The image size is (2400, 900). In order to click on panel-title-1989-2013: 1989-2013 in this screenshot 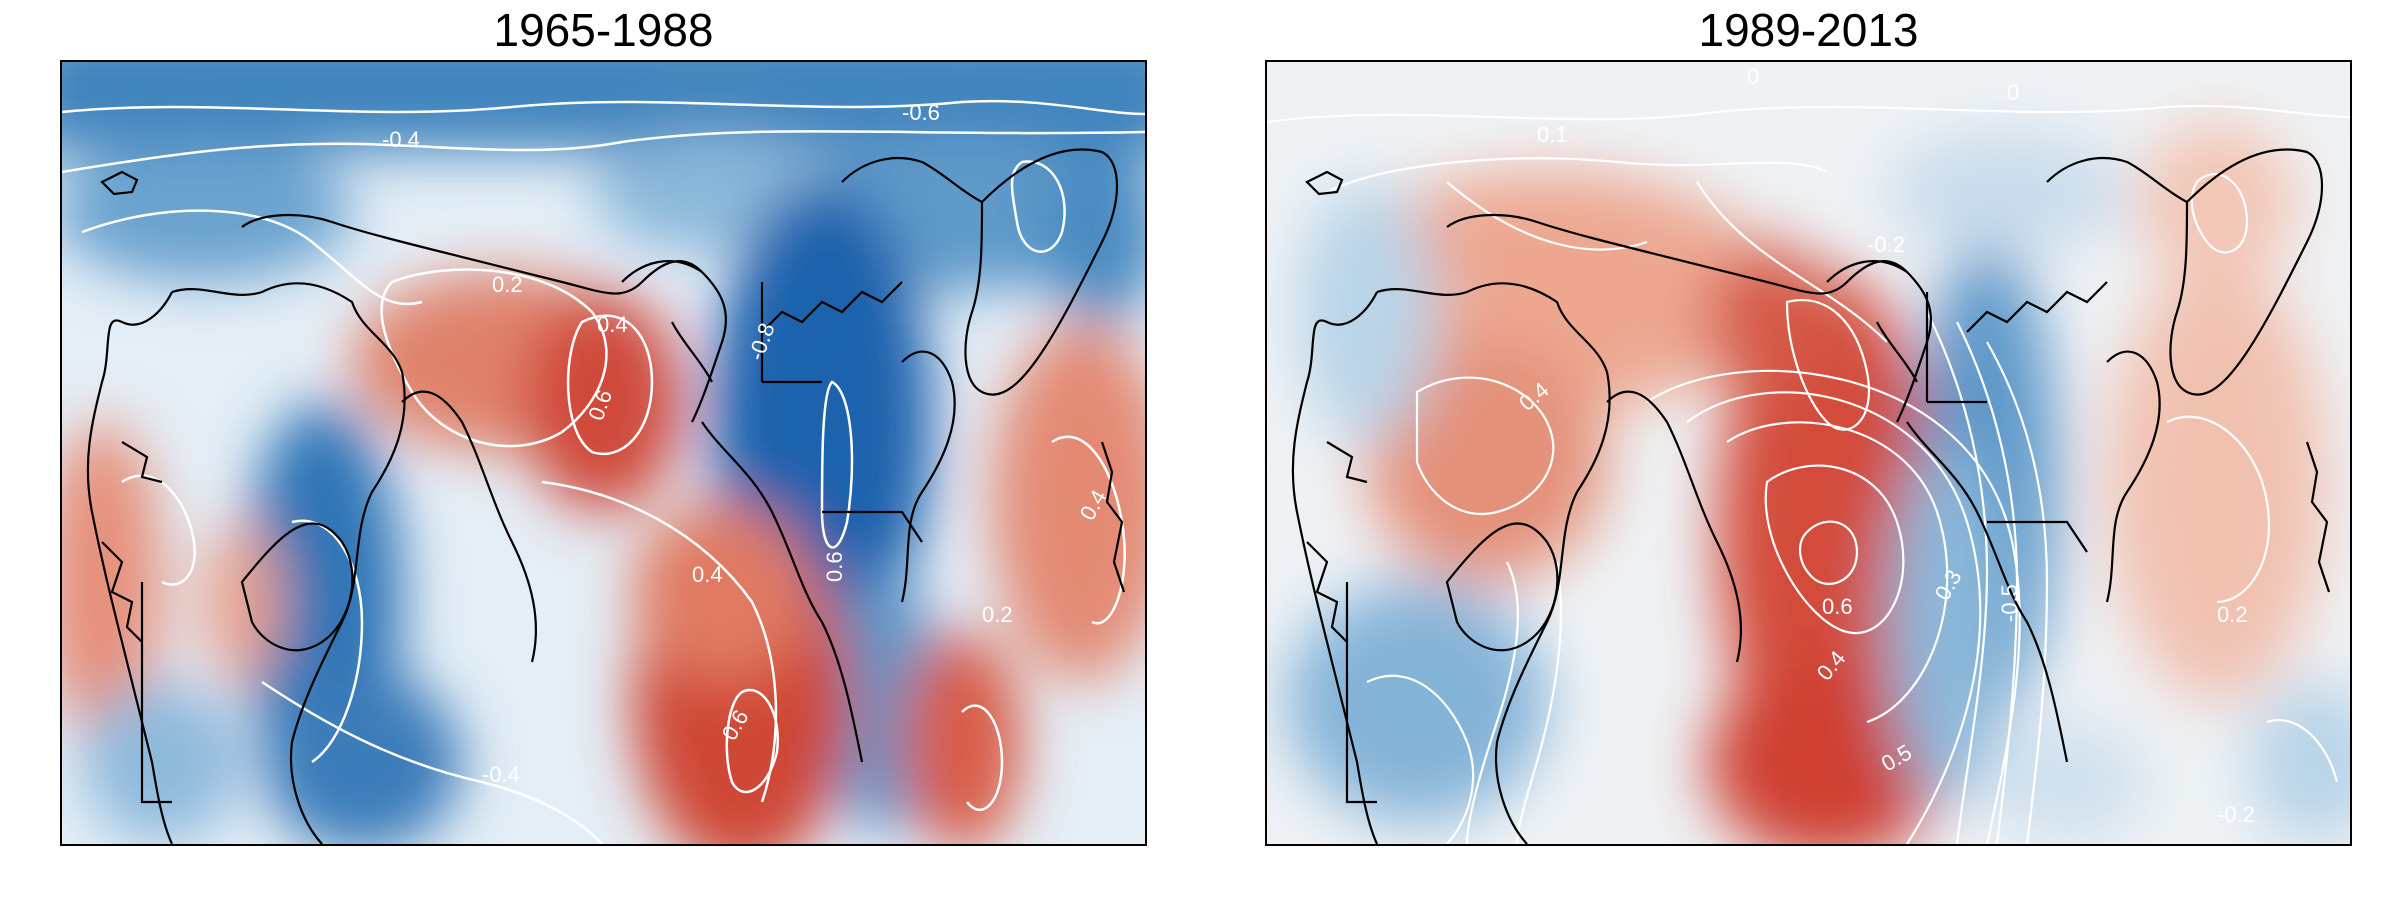, I will do `click(1808, 30)`.